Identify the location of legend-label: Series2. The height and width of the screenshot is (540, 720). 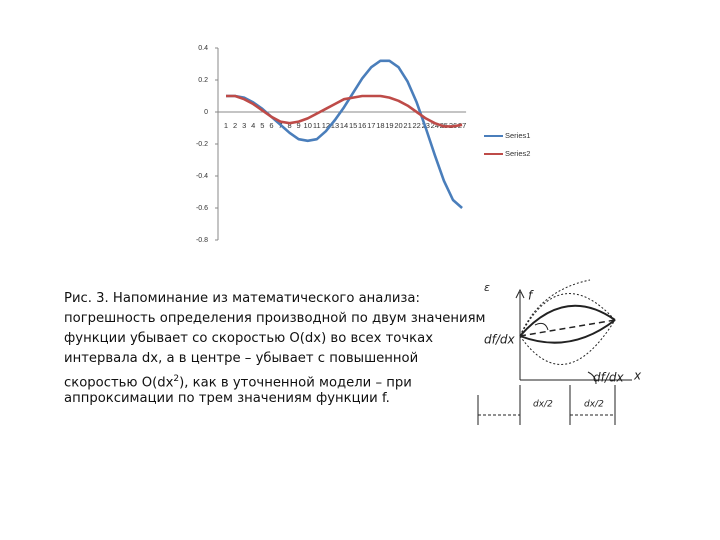
(517, 153).